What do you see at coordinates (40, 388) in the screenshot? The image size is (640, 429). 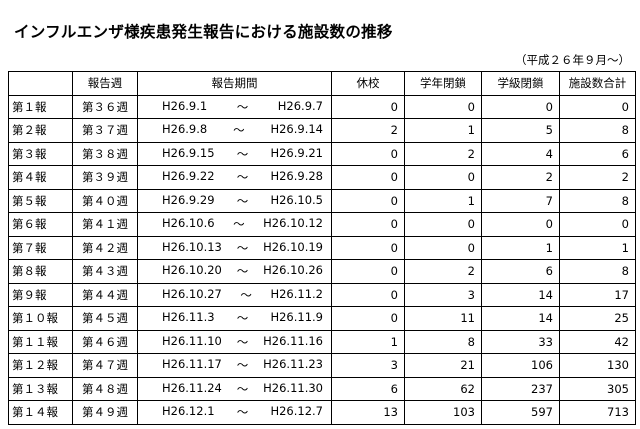 I see `report-label: 第１３報` at bounding box center [40, 388].